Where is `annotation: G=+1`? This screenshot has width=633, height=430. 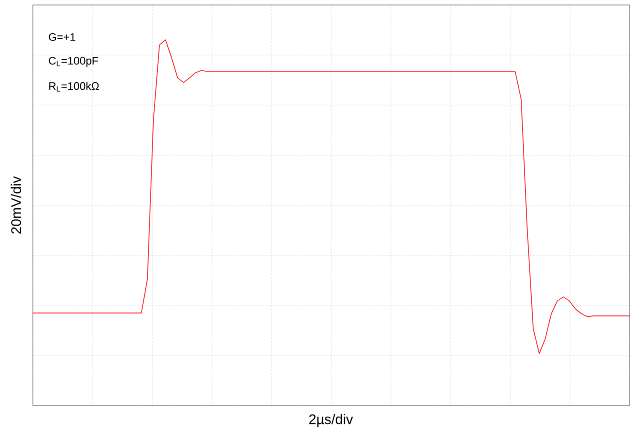 annotation: G=+1 is located at coordinates (62, 36).